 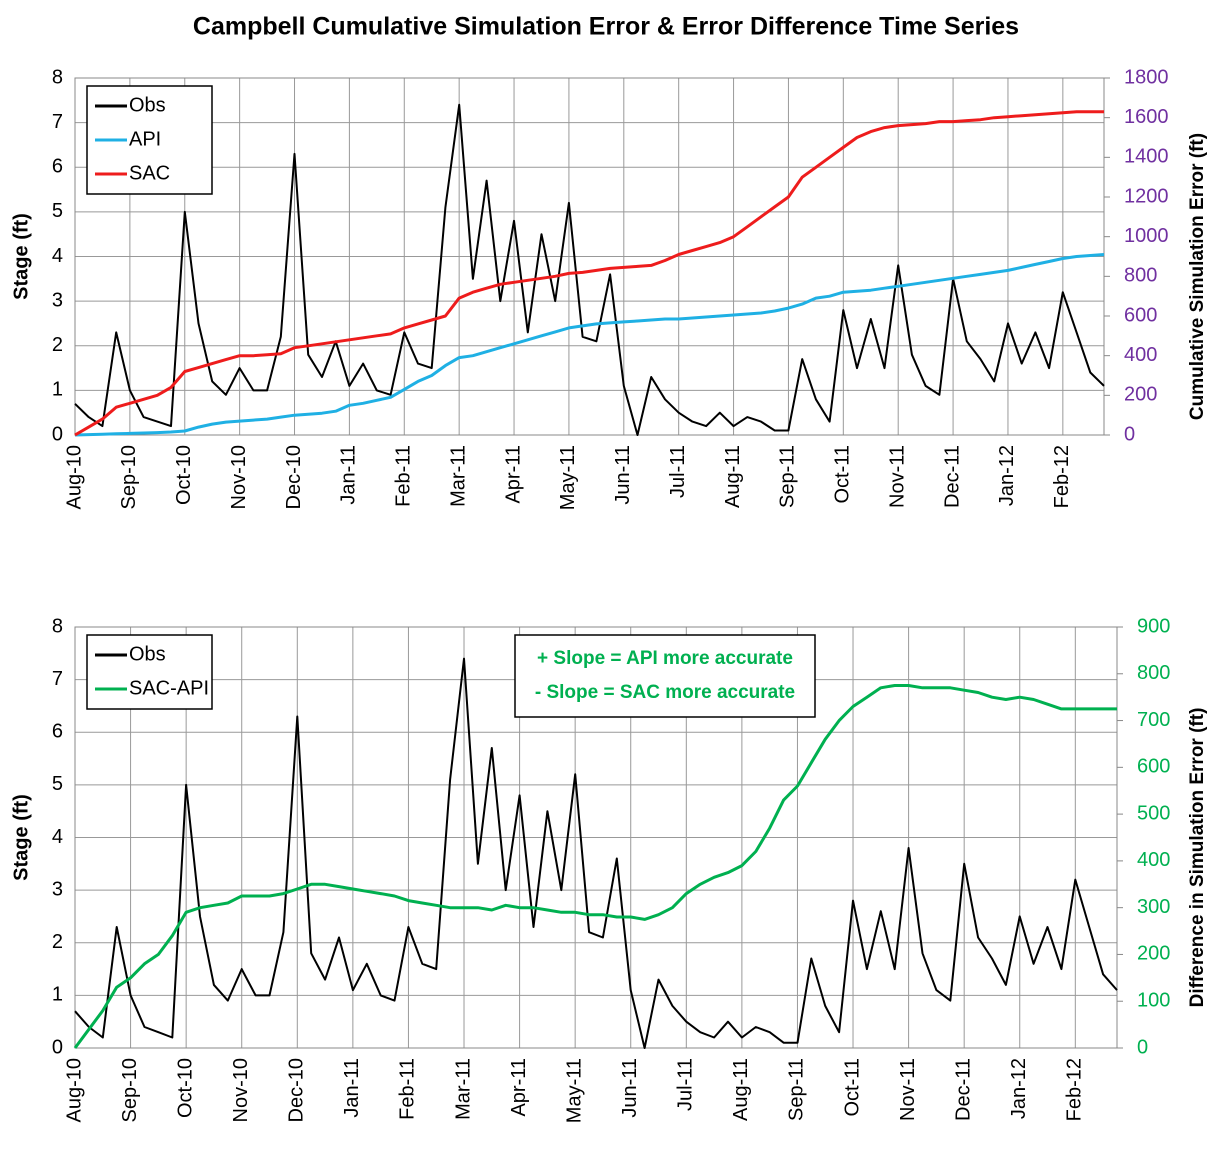 I want to click on y2-tick-label: 1200, so click(x=1146, y=196).